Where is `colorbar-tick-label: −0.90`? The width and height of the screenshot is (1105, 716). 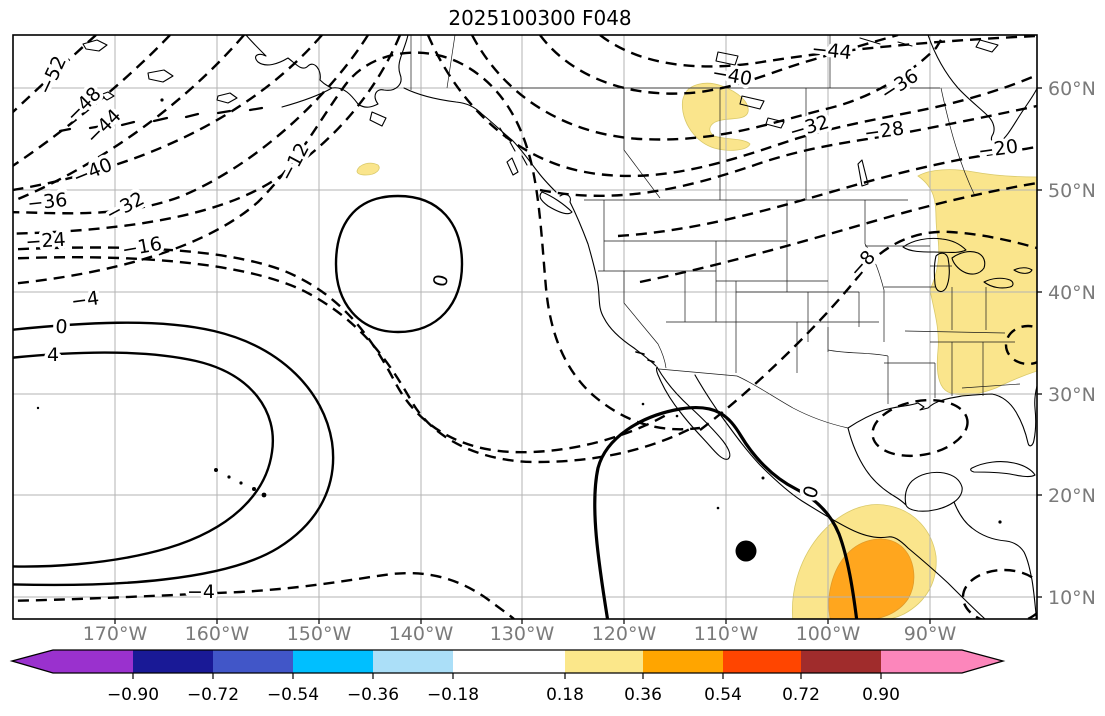 colorbar-tick-label: −0.90 is located at coordinates (133, 695).